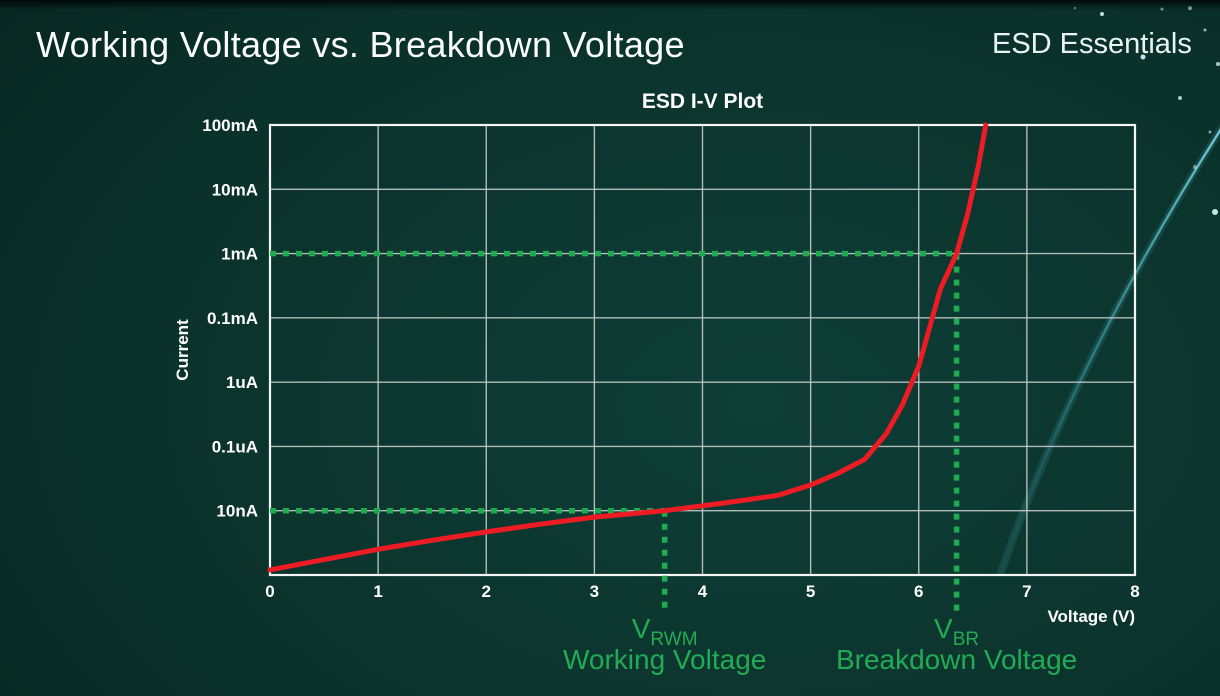 Image resolution: width=1220 pixels, height=696 pixels. I want to click on y-tick-label: 10mA, so click(235, 189).